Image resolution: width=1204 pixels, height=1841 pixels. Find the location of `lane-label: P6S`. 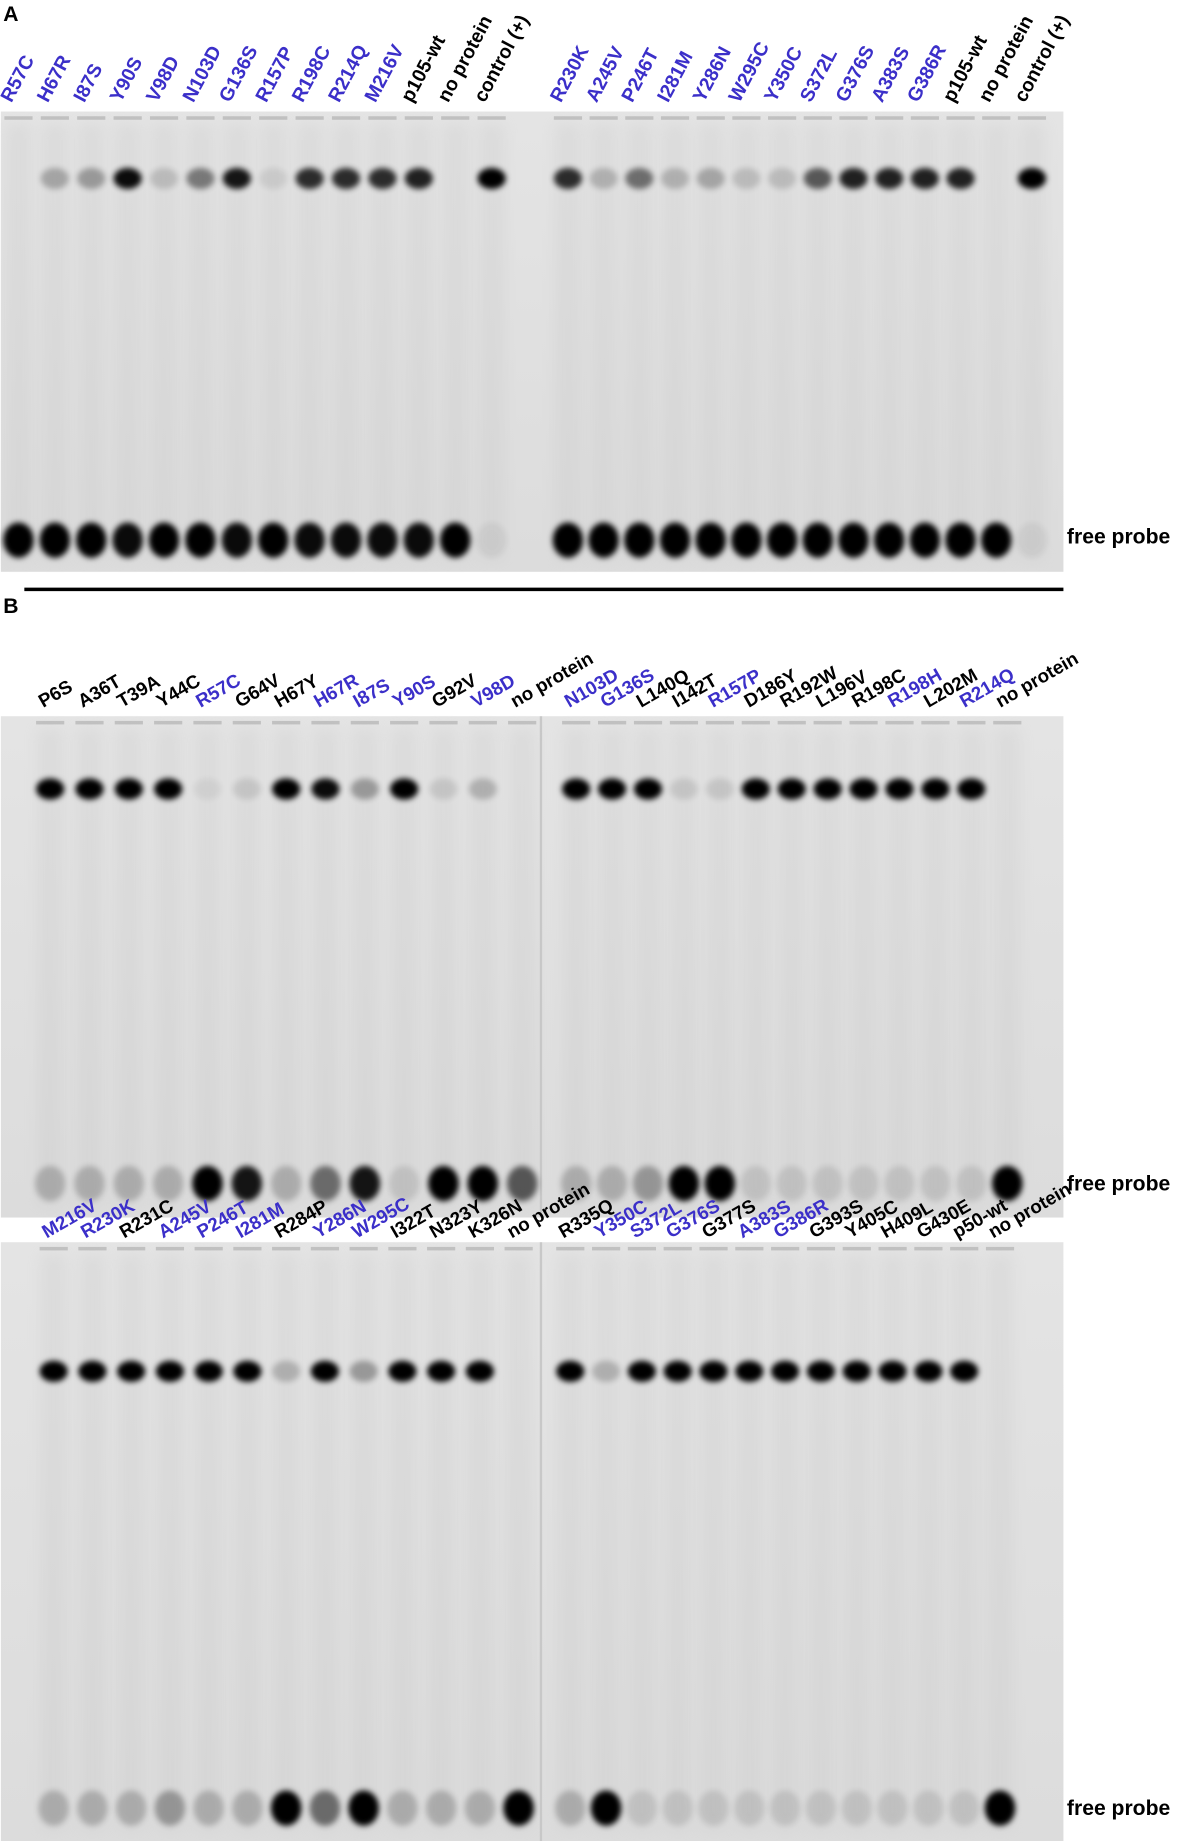

lane-label: P6S is located at coordinates (55, 694).